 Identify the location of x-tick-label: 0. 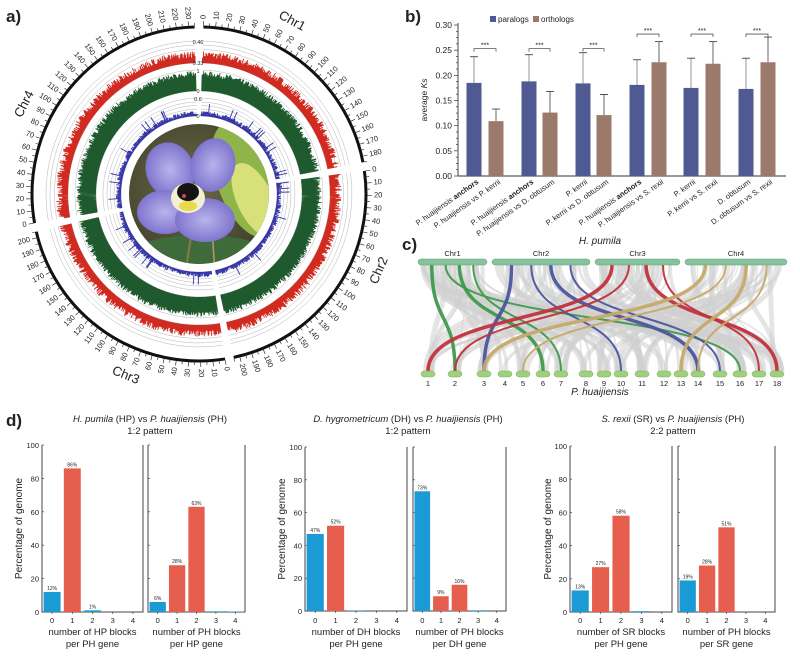
(580, 620).